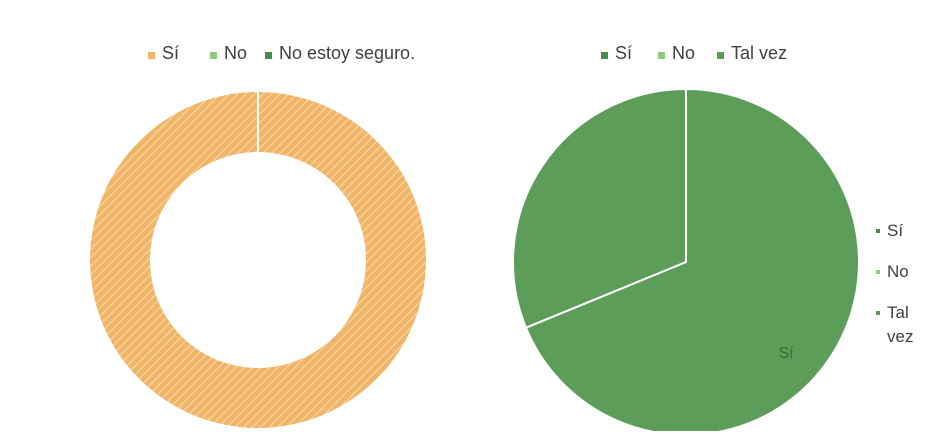  Describe the element at coordinates (599, 208) in the screenshot. I see `pie-slice-no` at that location.